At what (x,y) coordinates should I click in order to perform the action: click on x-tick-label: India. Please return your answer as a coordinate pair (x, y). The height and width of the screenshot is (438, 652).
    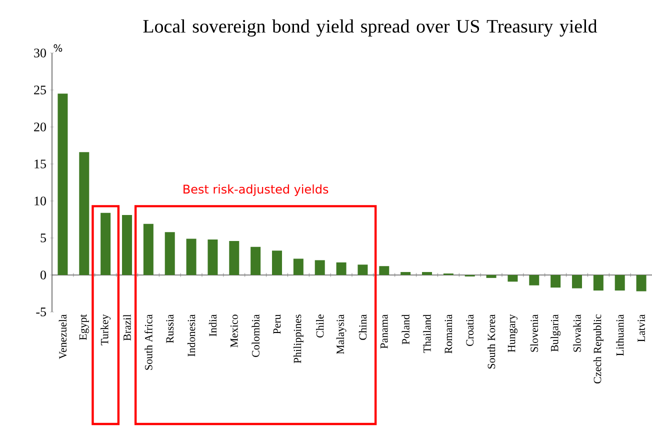
    Looking at the image, I should click on (212, 325).